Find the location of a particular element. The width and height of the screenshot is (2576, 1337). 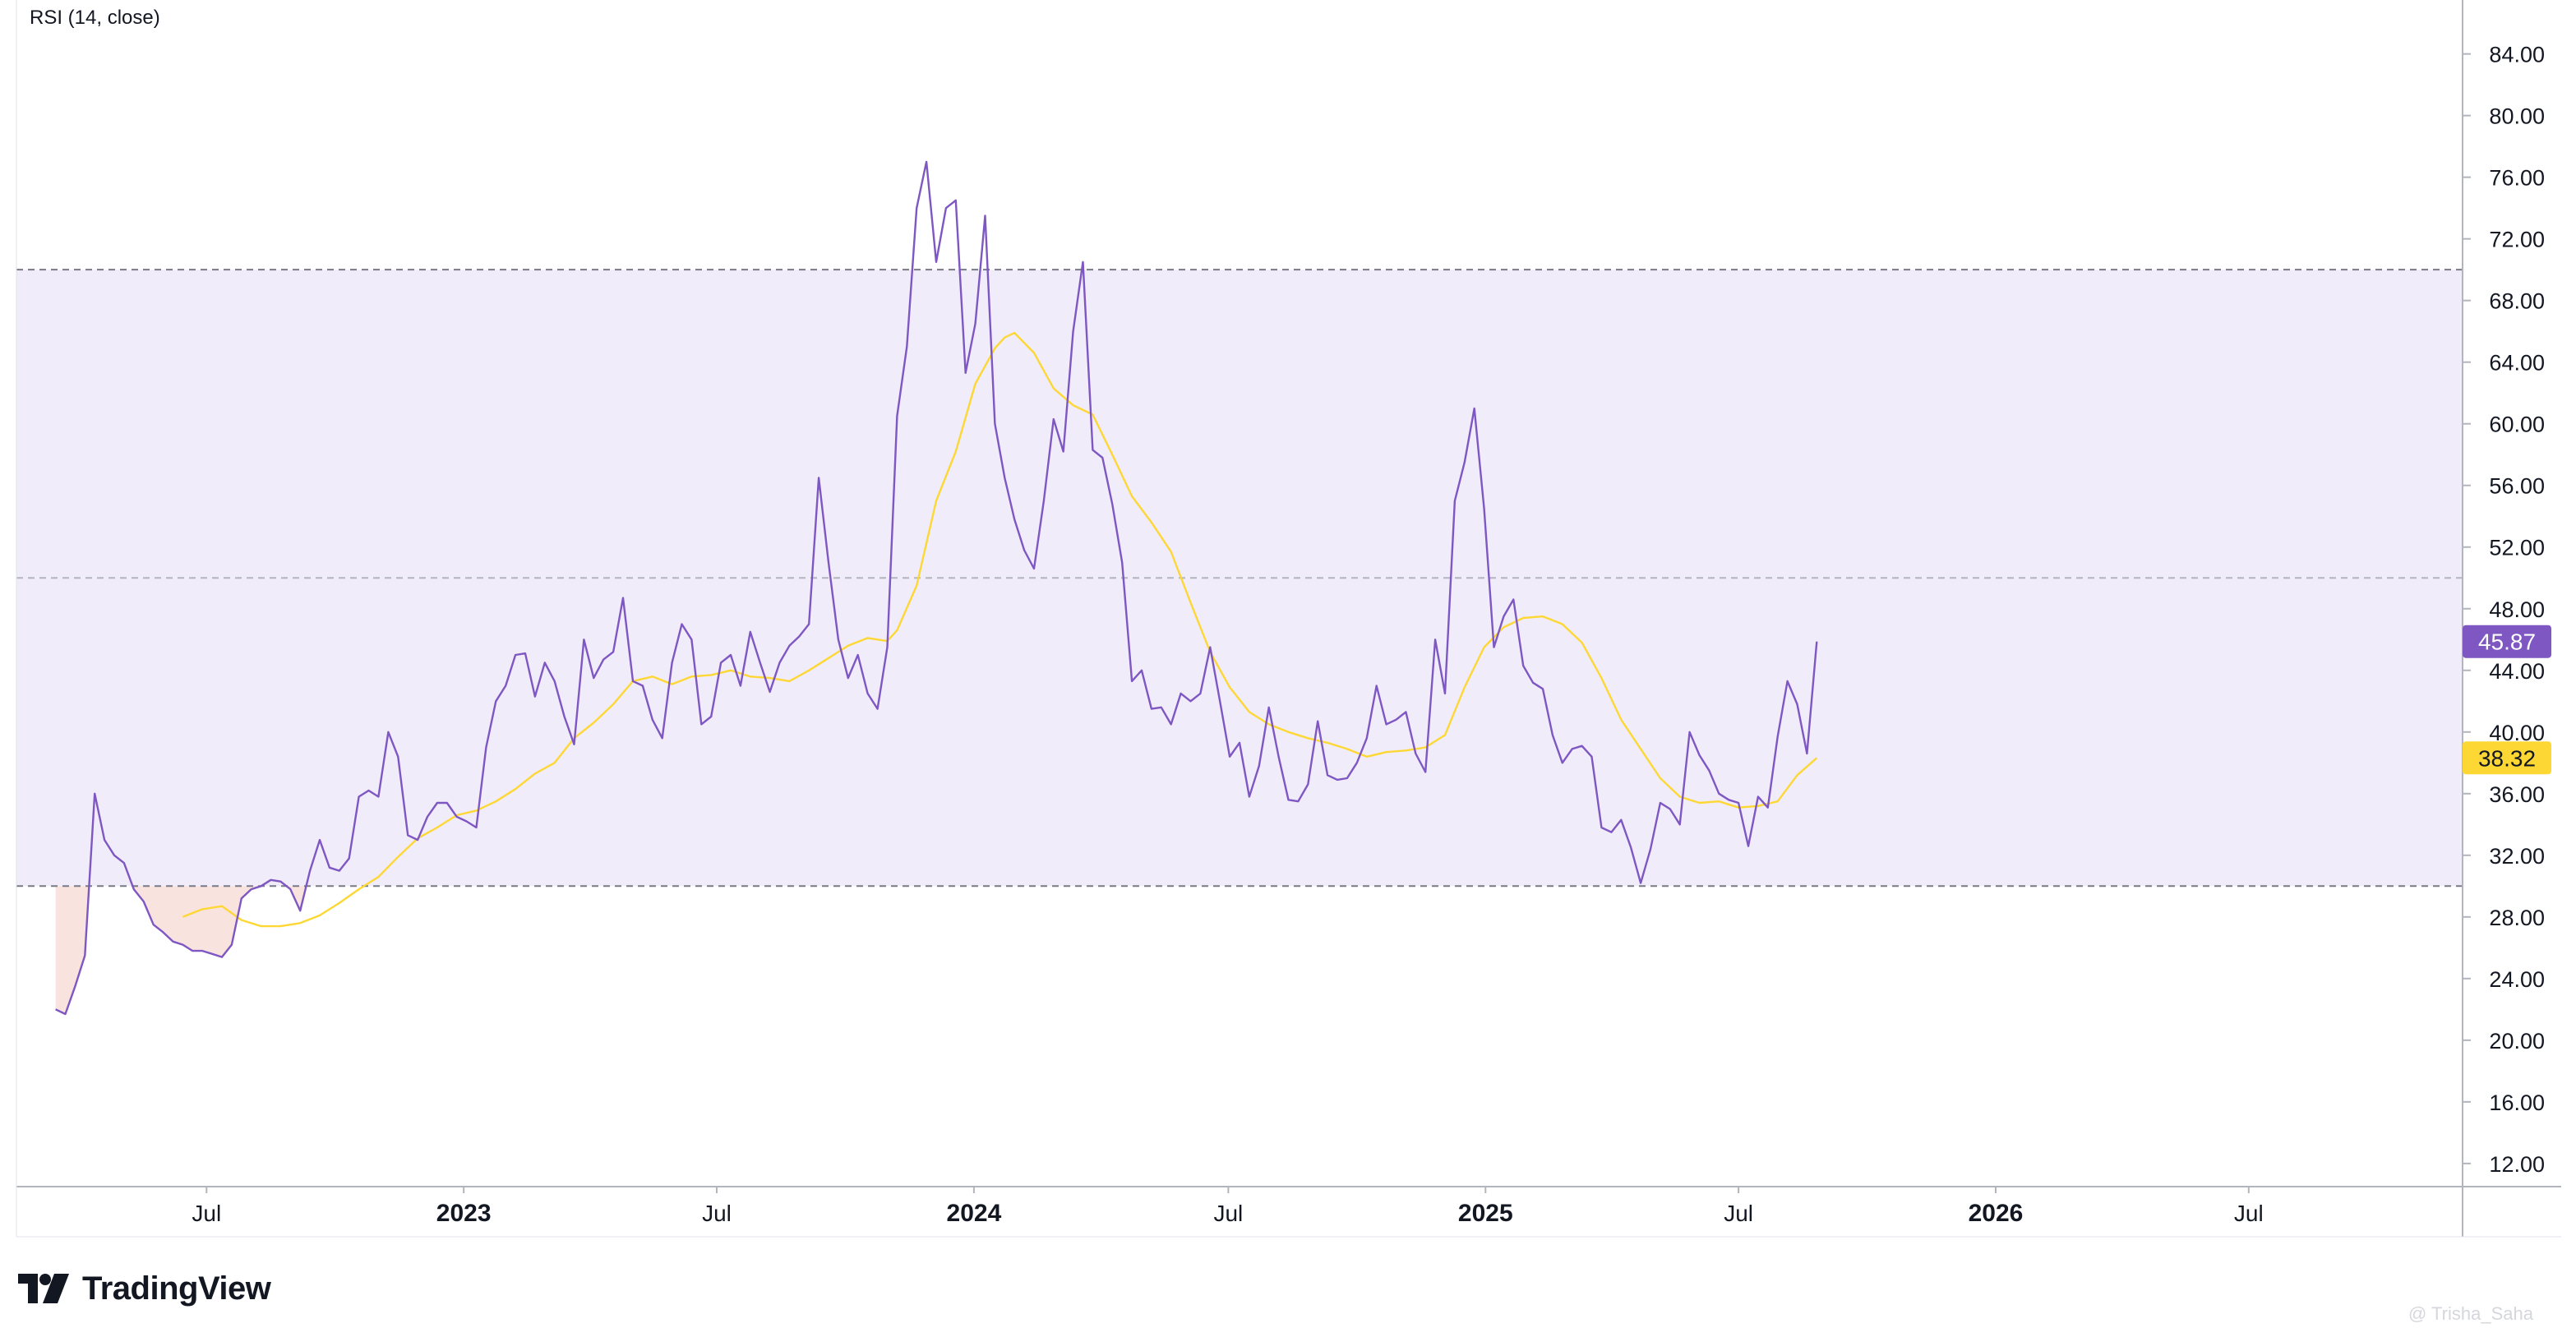

tradingview-logo: TradingView is located at coordinates (145, 1289).